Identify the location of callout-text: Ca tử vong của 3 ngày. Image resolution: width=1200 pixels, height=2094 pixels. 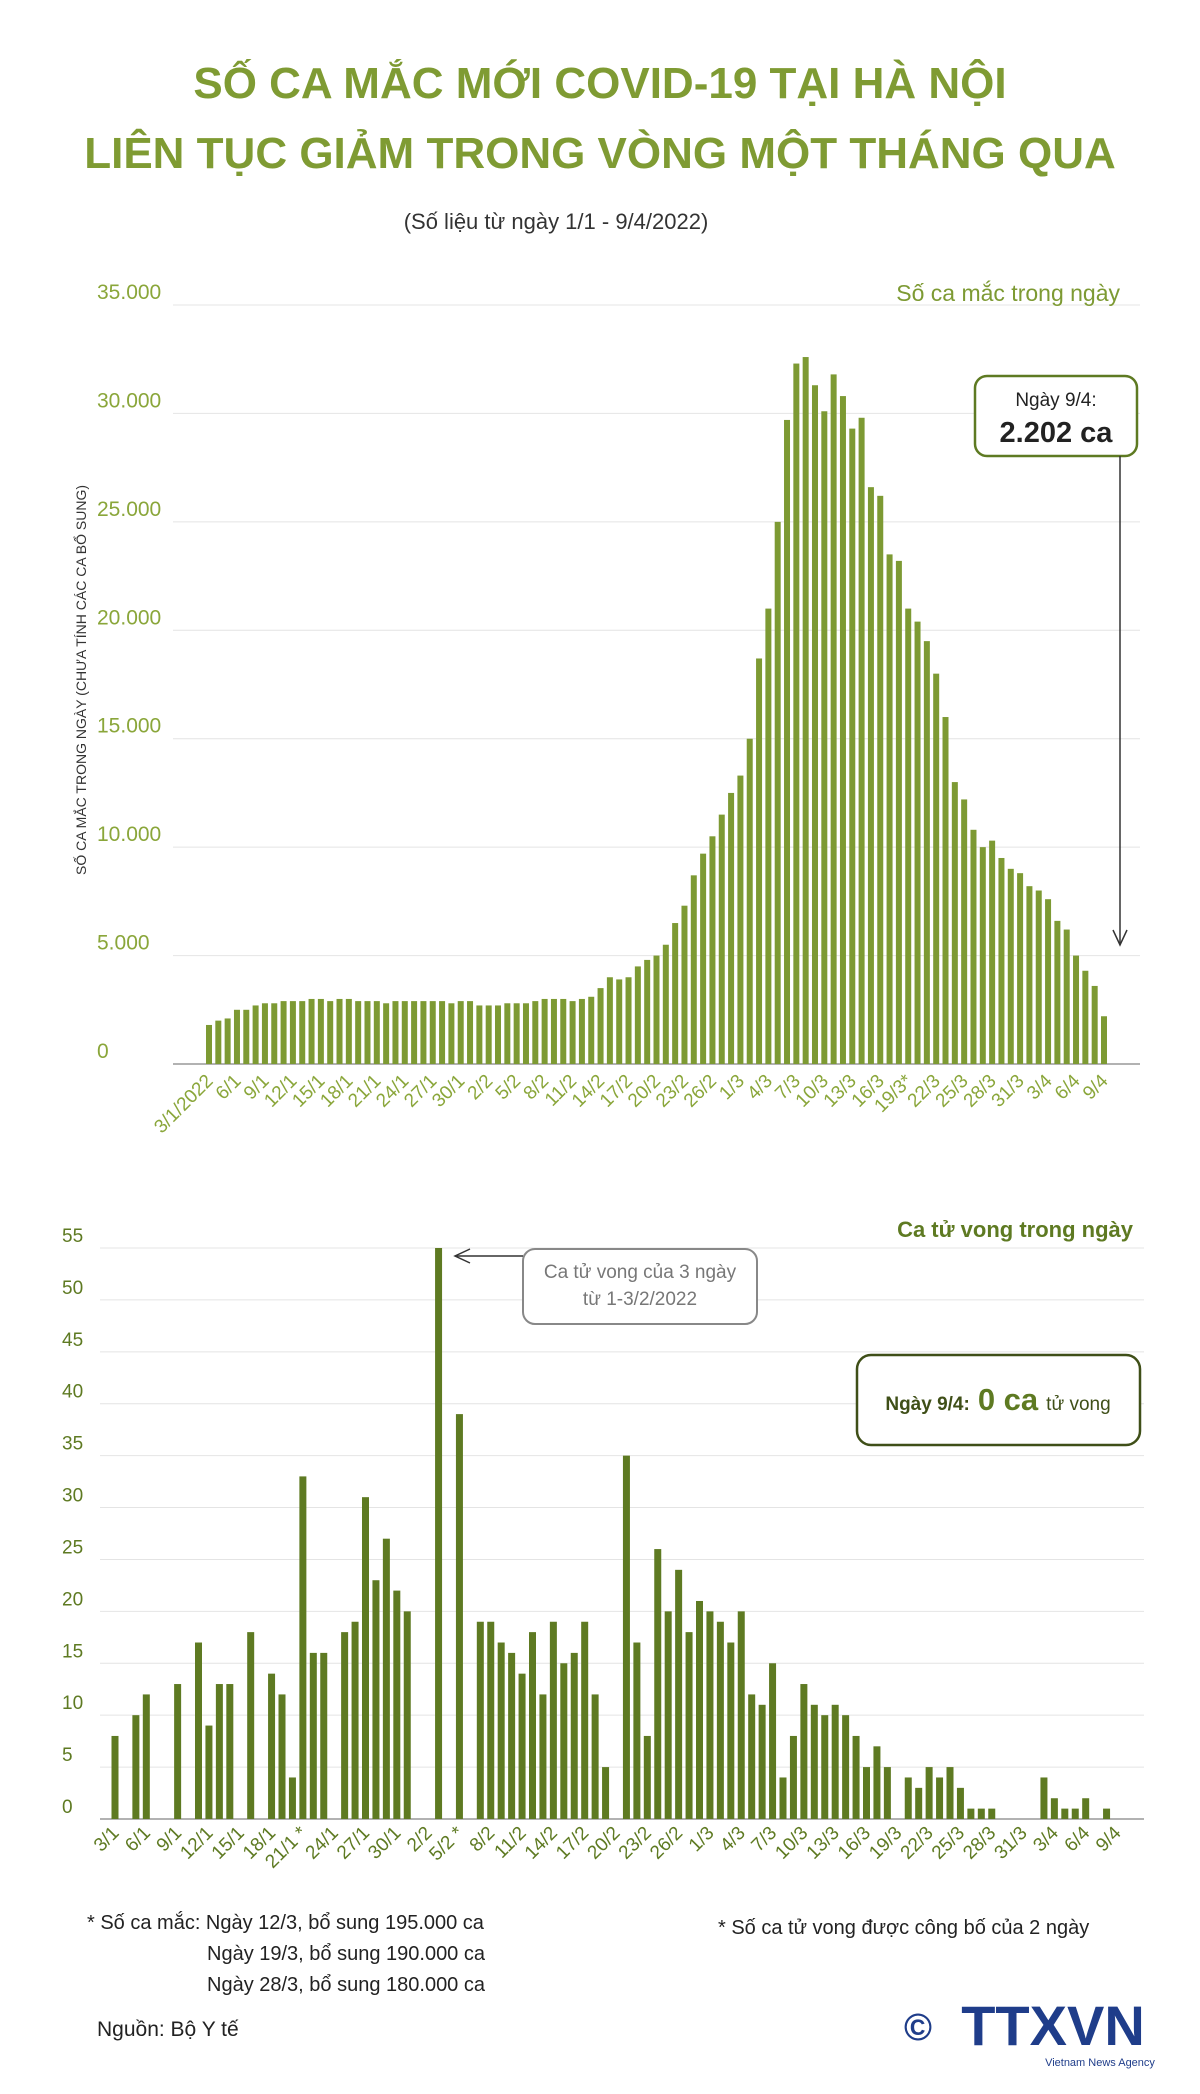
(640, 1272).